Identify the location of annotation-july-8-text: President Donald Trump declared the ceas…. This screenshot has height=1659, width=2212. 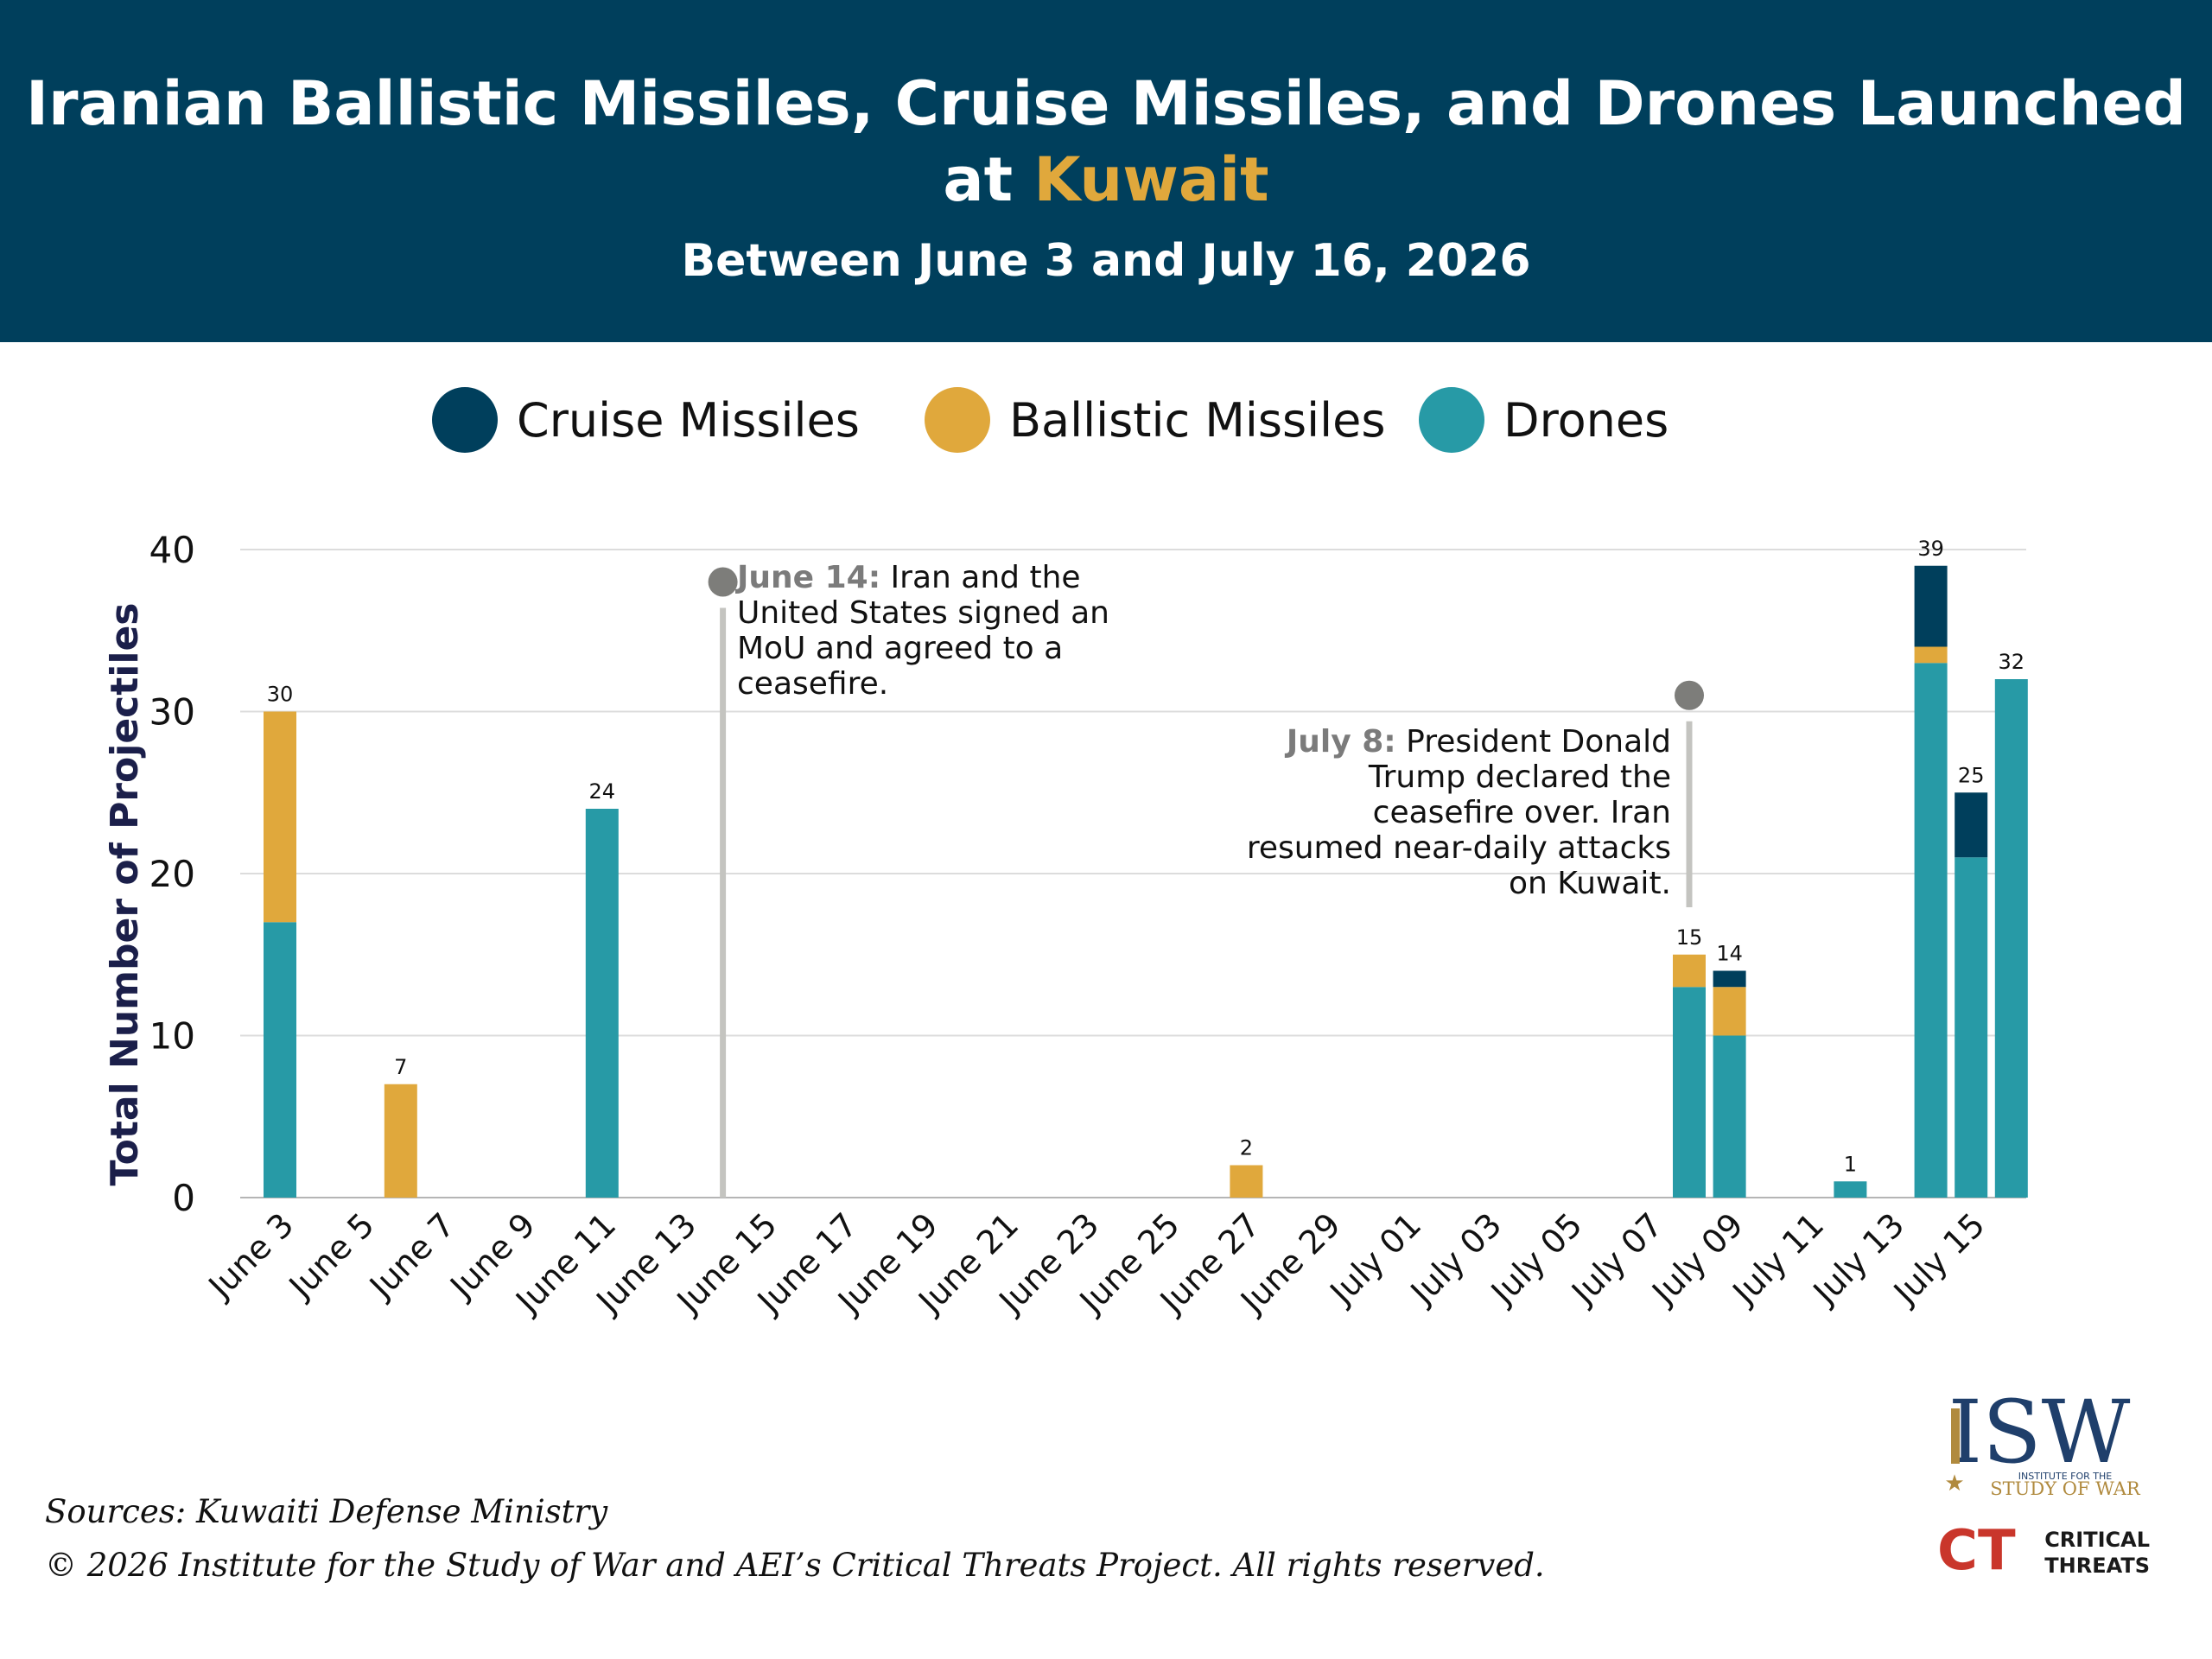
(1458, 812).